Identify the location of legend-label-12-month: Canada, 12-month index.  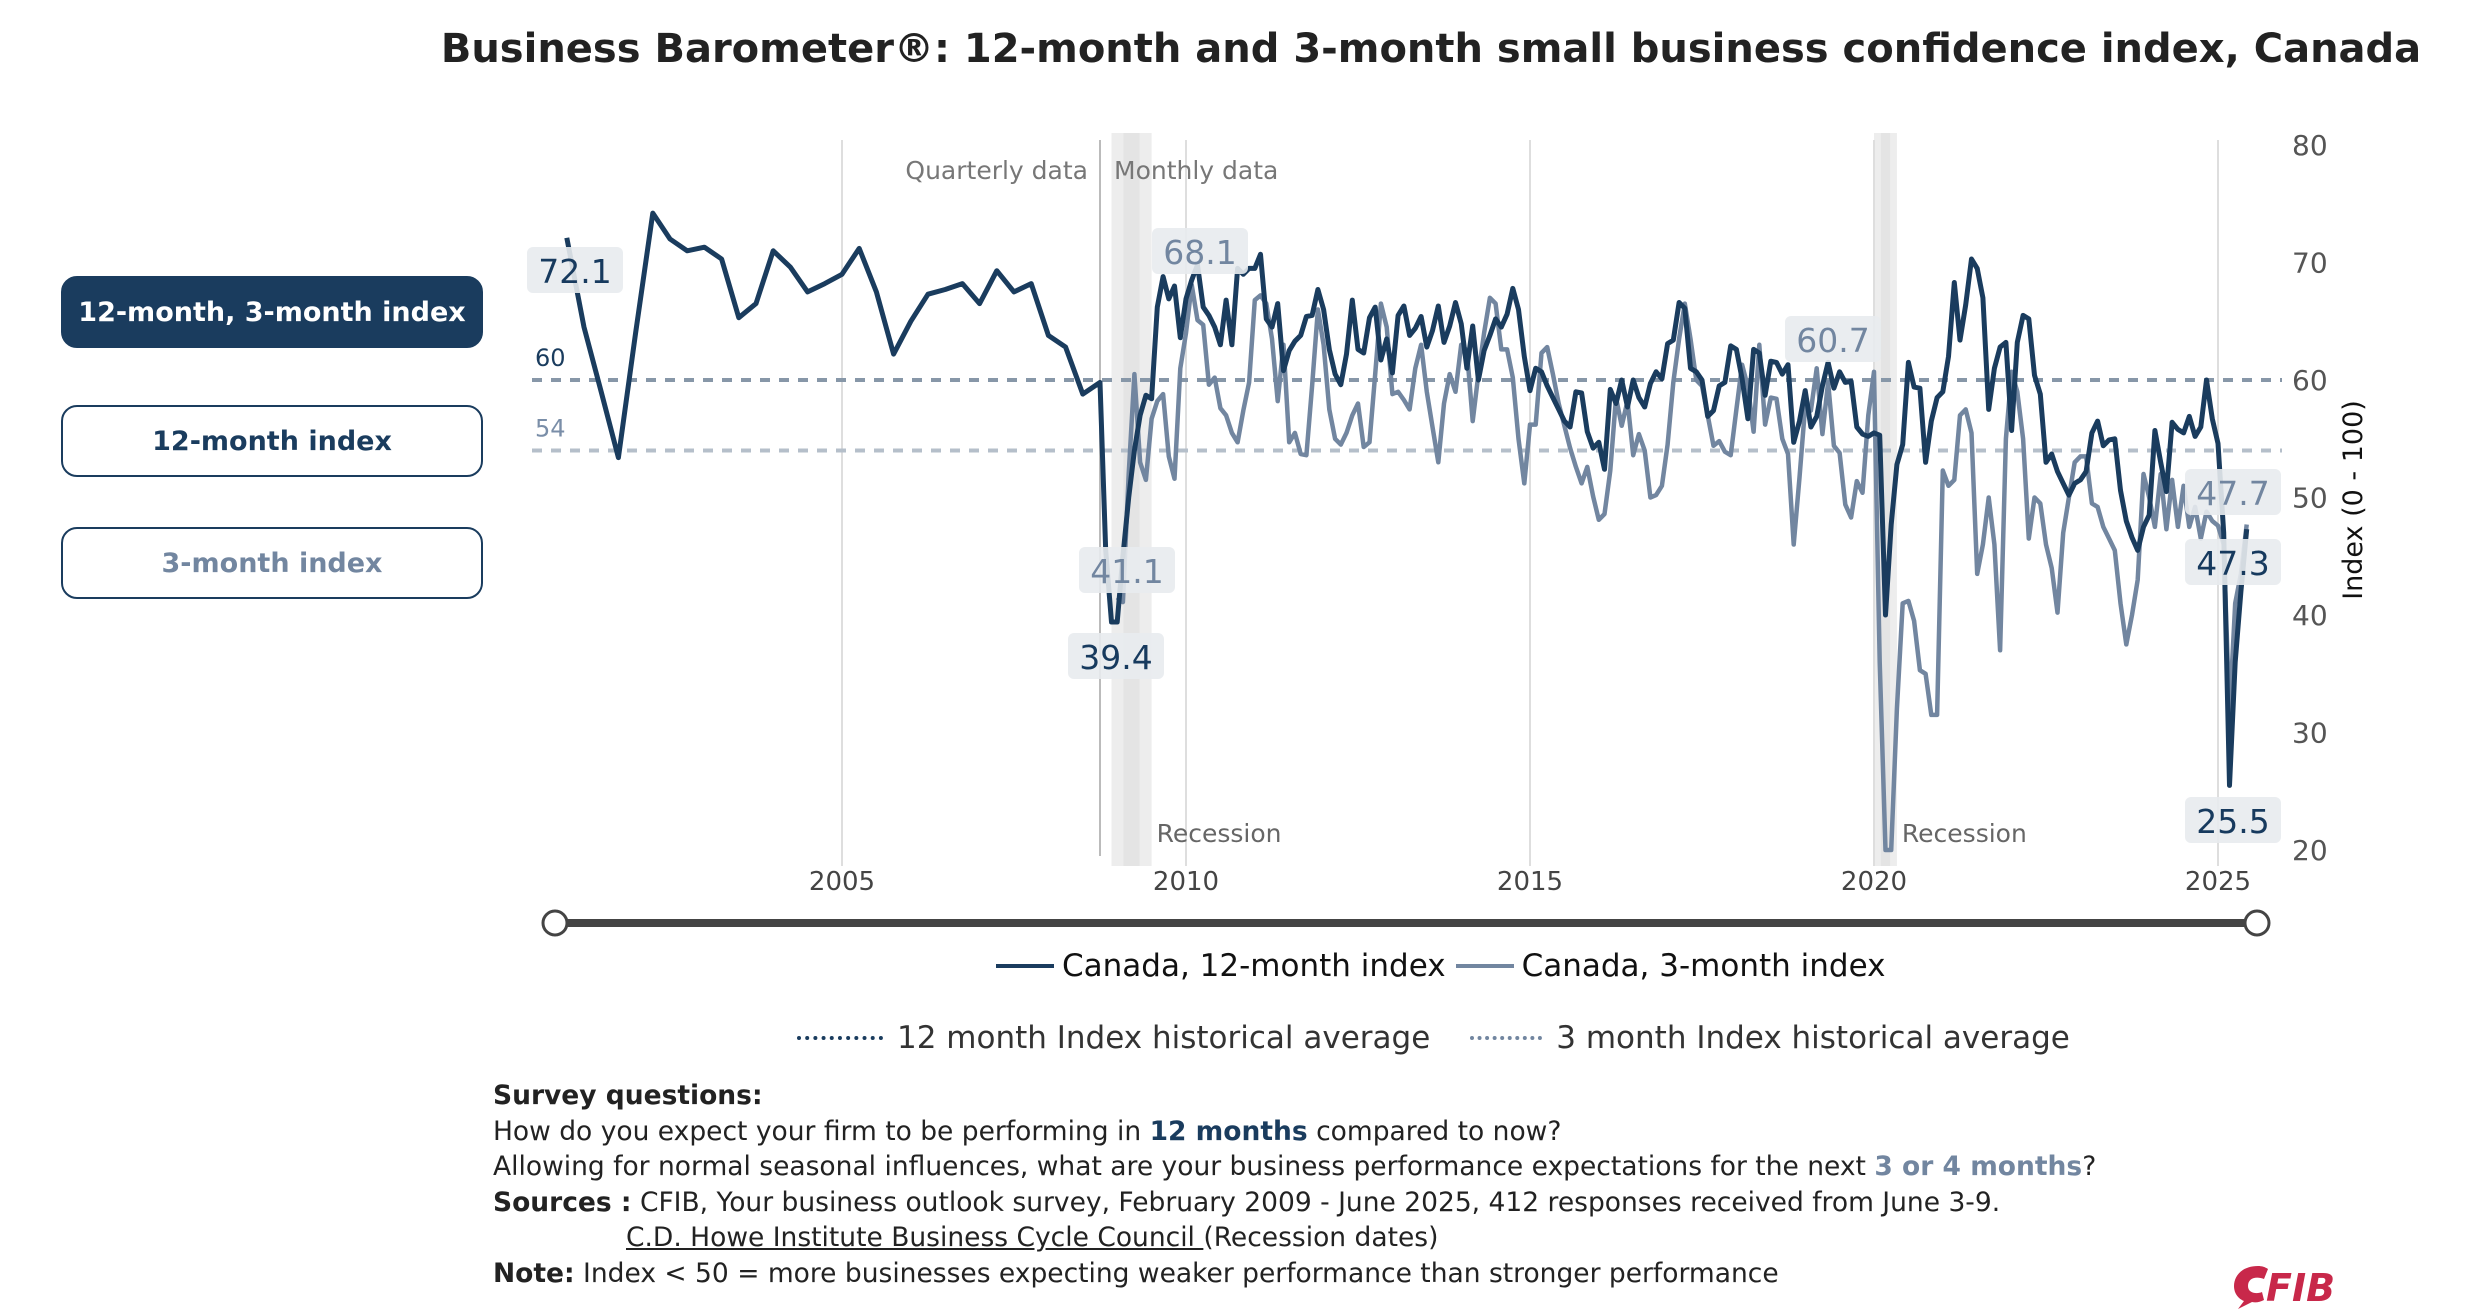
(1254, 966).